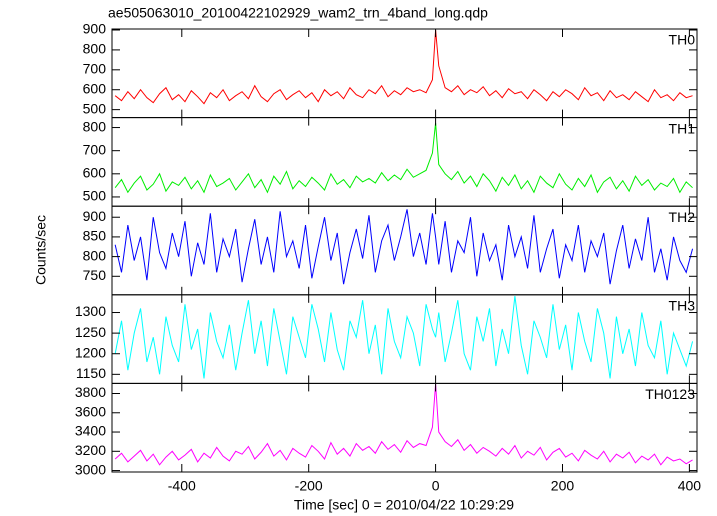 This screenshot has height=516, width=717. What do you see at coordinates (90, 352) in the screenshot?
I see `y-tick-label: 1200` at bounding box center [90, 352].